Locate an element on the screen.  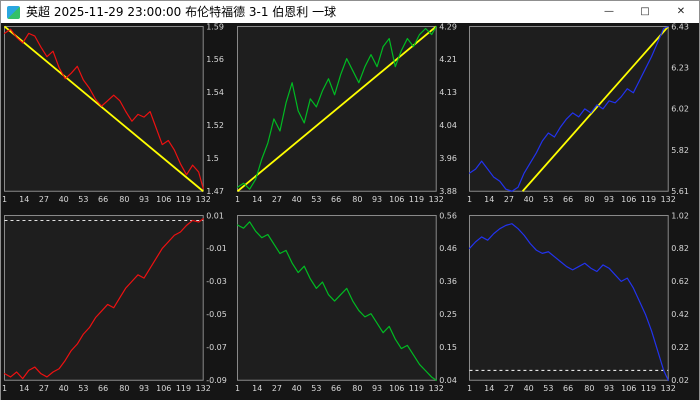
window-controls: — □ ✕ is located at coordinates (645, 12).